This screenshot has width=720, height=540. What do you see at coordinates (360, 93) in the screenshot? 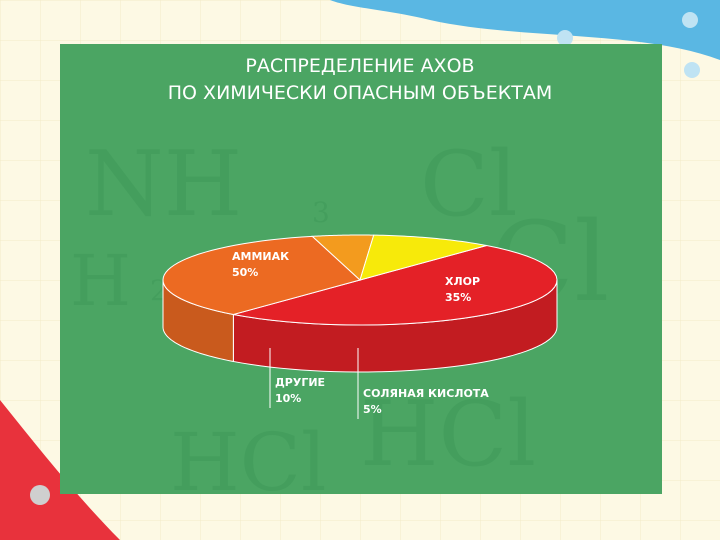
I see `chart-subtitle: ПО ХИМИЧЕСКИ ОПАСНЫМ ОБЪЕКТАМ` at bounding box center [360, 93].